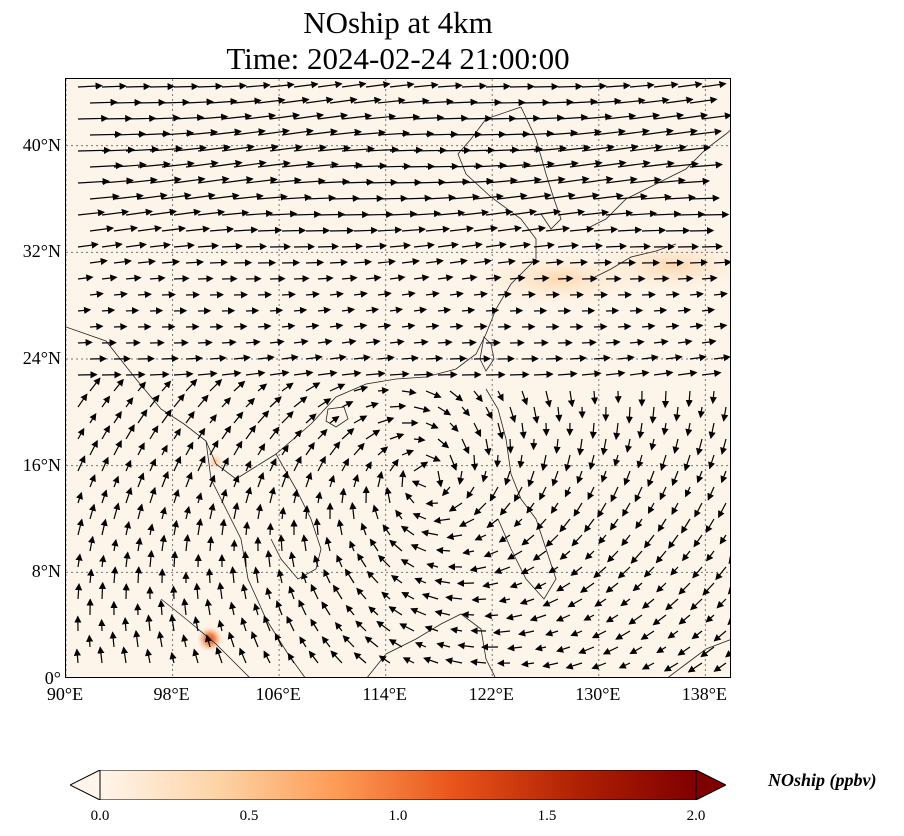  I want to click on lon-tick-label: 106°E, so click(278, 694).